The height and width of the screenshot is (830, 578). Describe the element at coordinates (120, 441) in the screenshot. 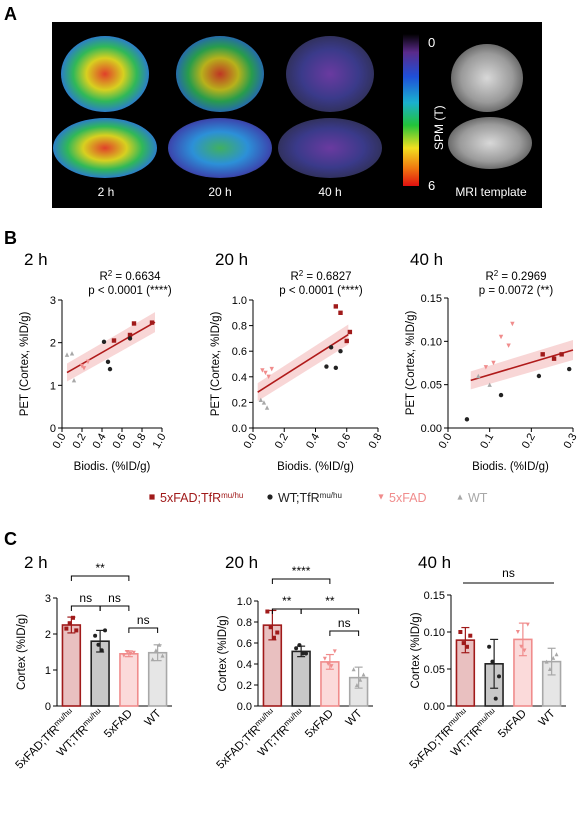

I see `x-tick-label: 0.6` at that location.